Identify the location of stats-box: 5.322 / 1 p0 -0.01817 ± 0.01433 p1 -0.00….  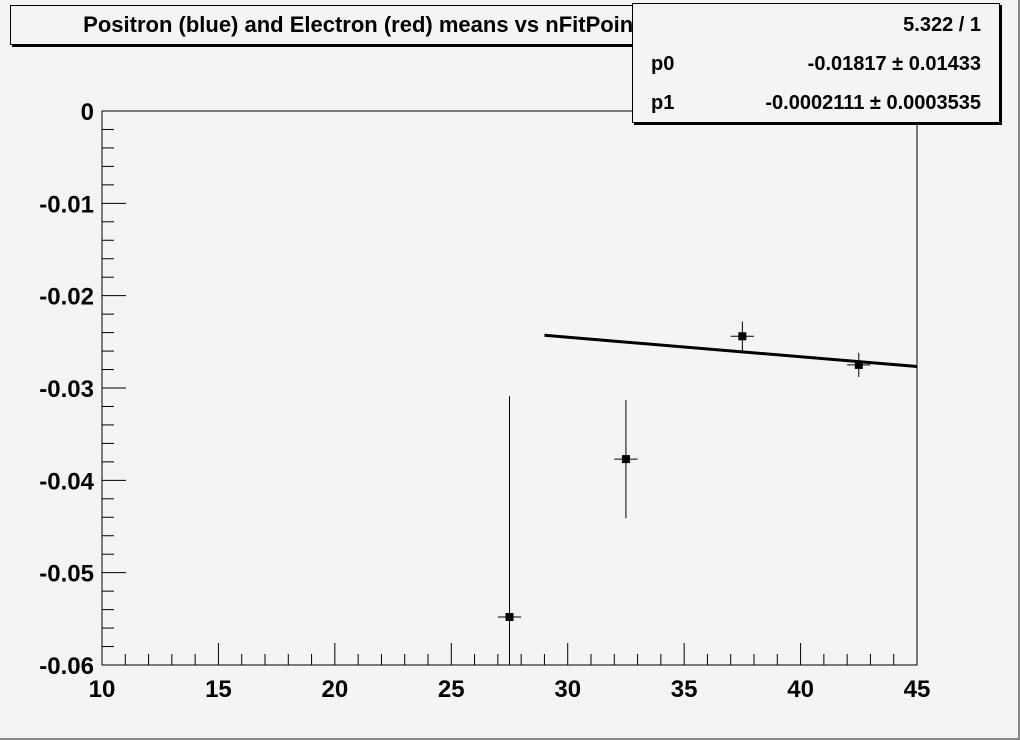
(816, 63).